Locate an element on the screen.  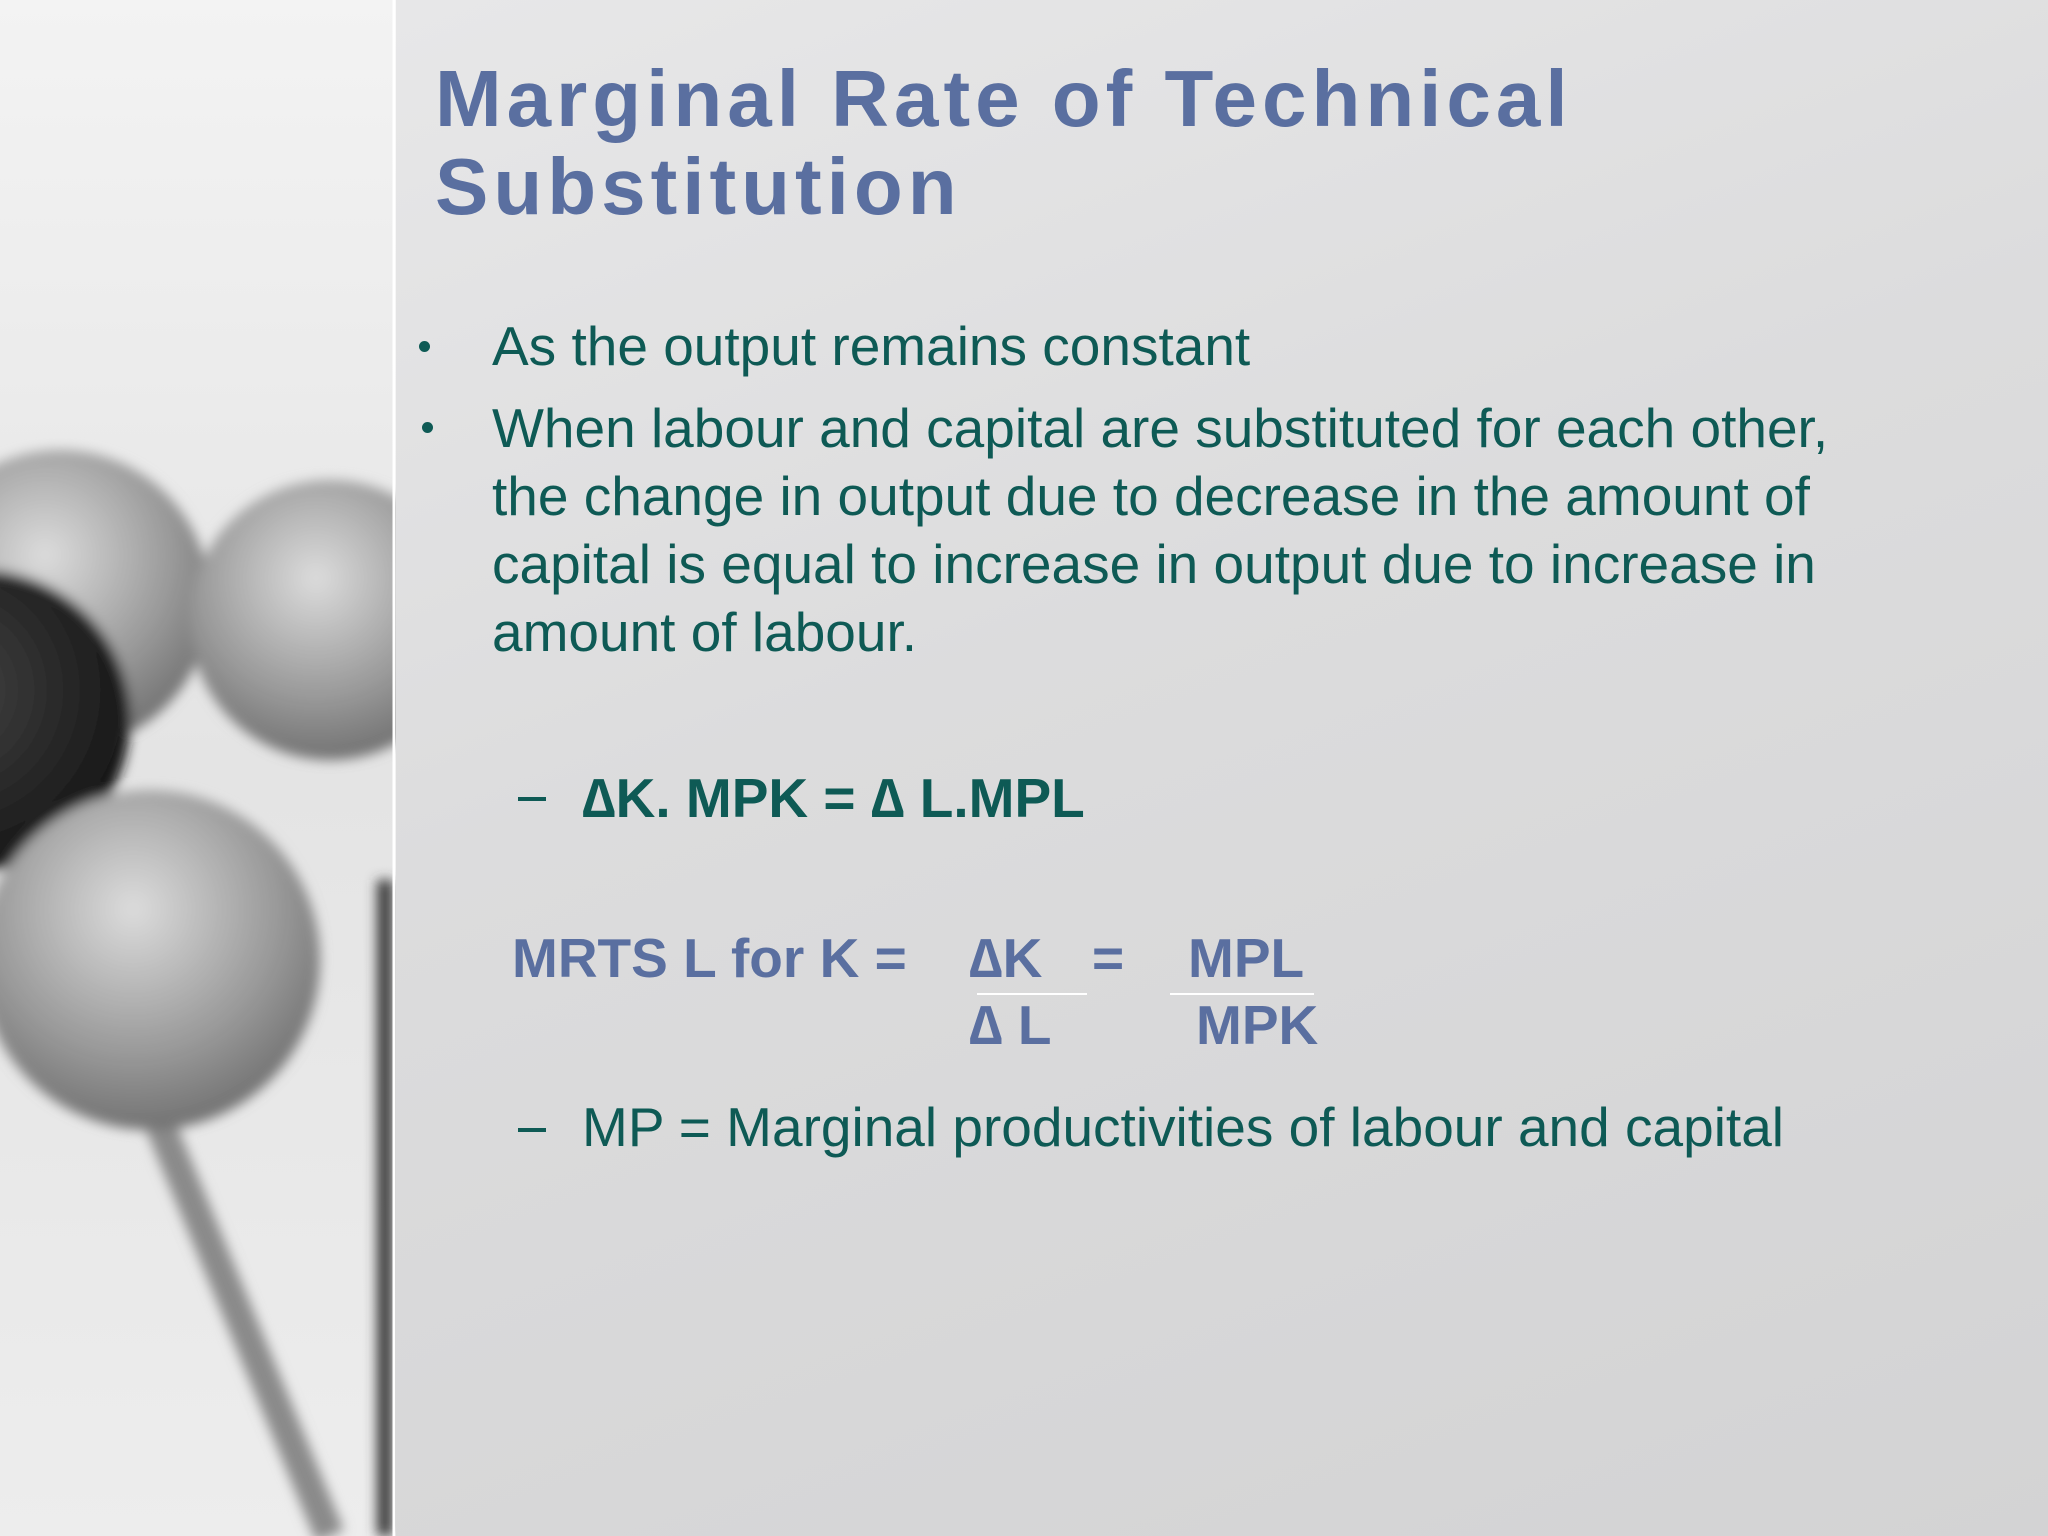
denominator: MPK is located at coordinates (1257, 1025).